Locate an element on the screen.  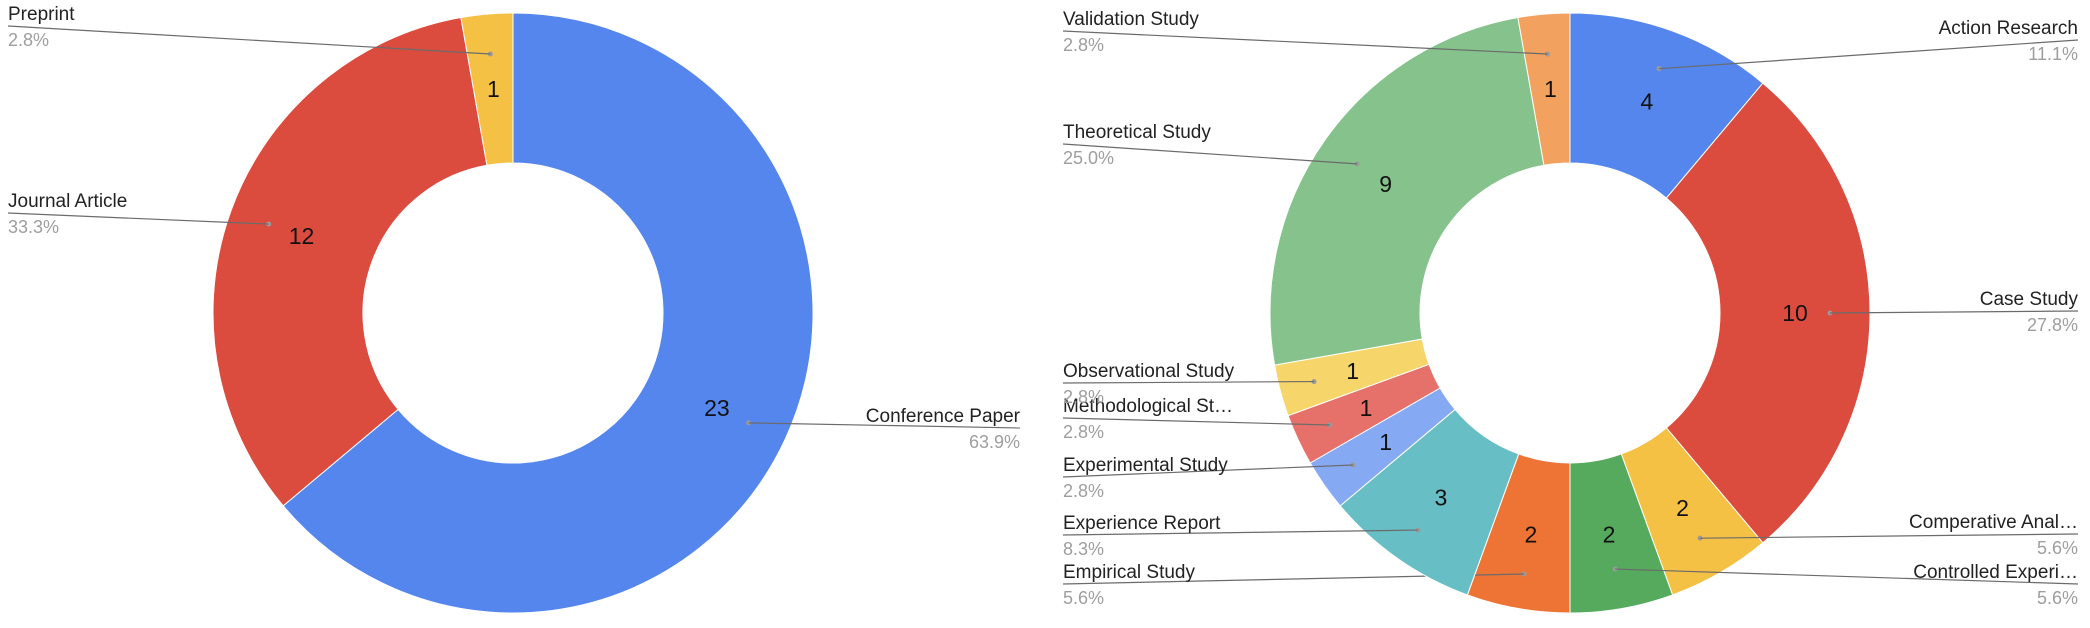
percent-label-experimental-study: 2.8% is located at coordinates (1083, 491).